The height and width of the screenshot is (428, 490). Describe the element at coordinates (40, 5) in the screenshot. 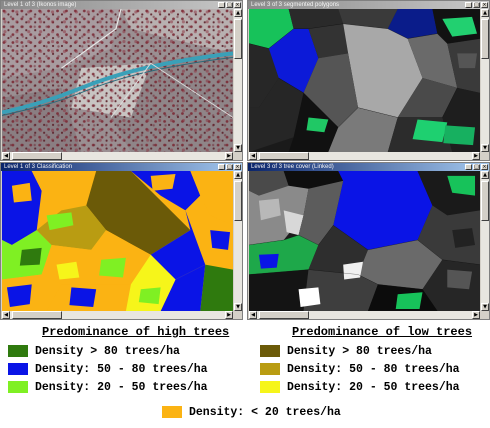

I see `window-title: Level 1 of 3 (Ikonos image)` at that location.